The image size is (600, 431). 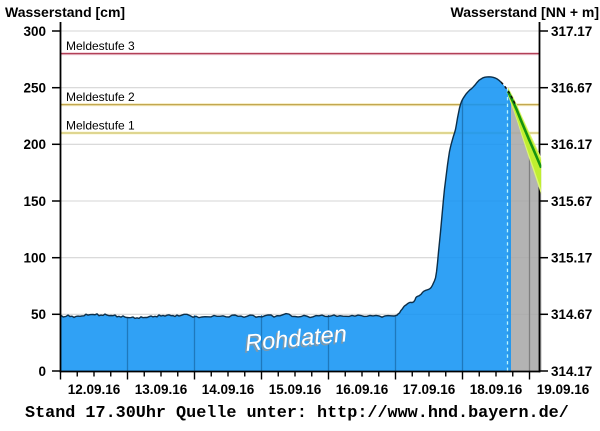 What do you see at coordinates (42, 371) in the screenshot?
I see `svg-text: 0` at bounding box center [42, 371].